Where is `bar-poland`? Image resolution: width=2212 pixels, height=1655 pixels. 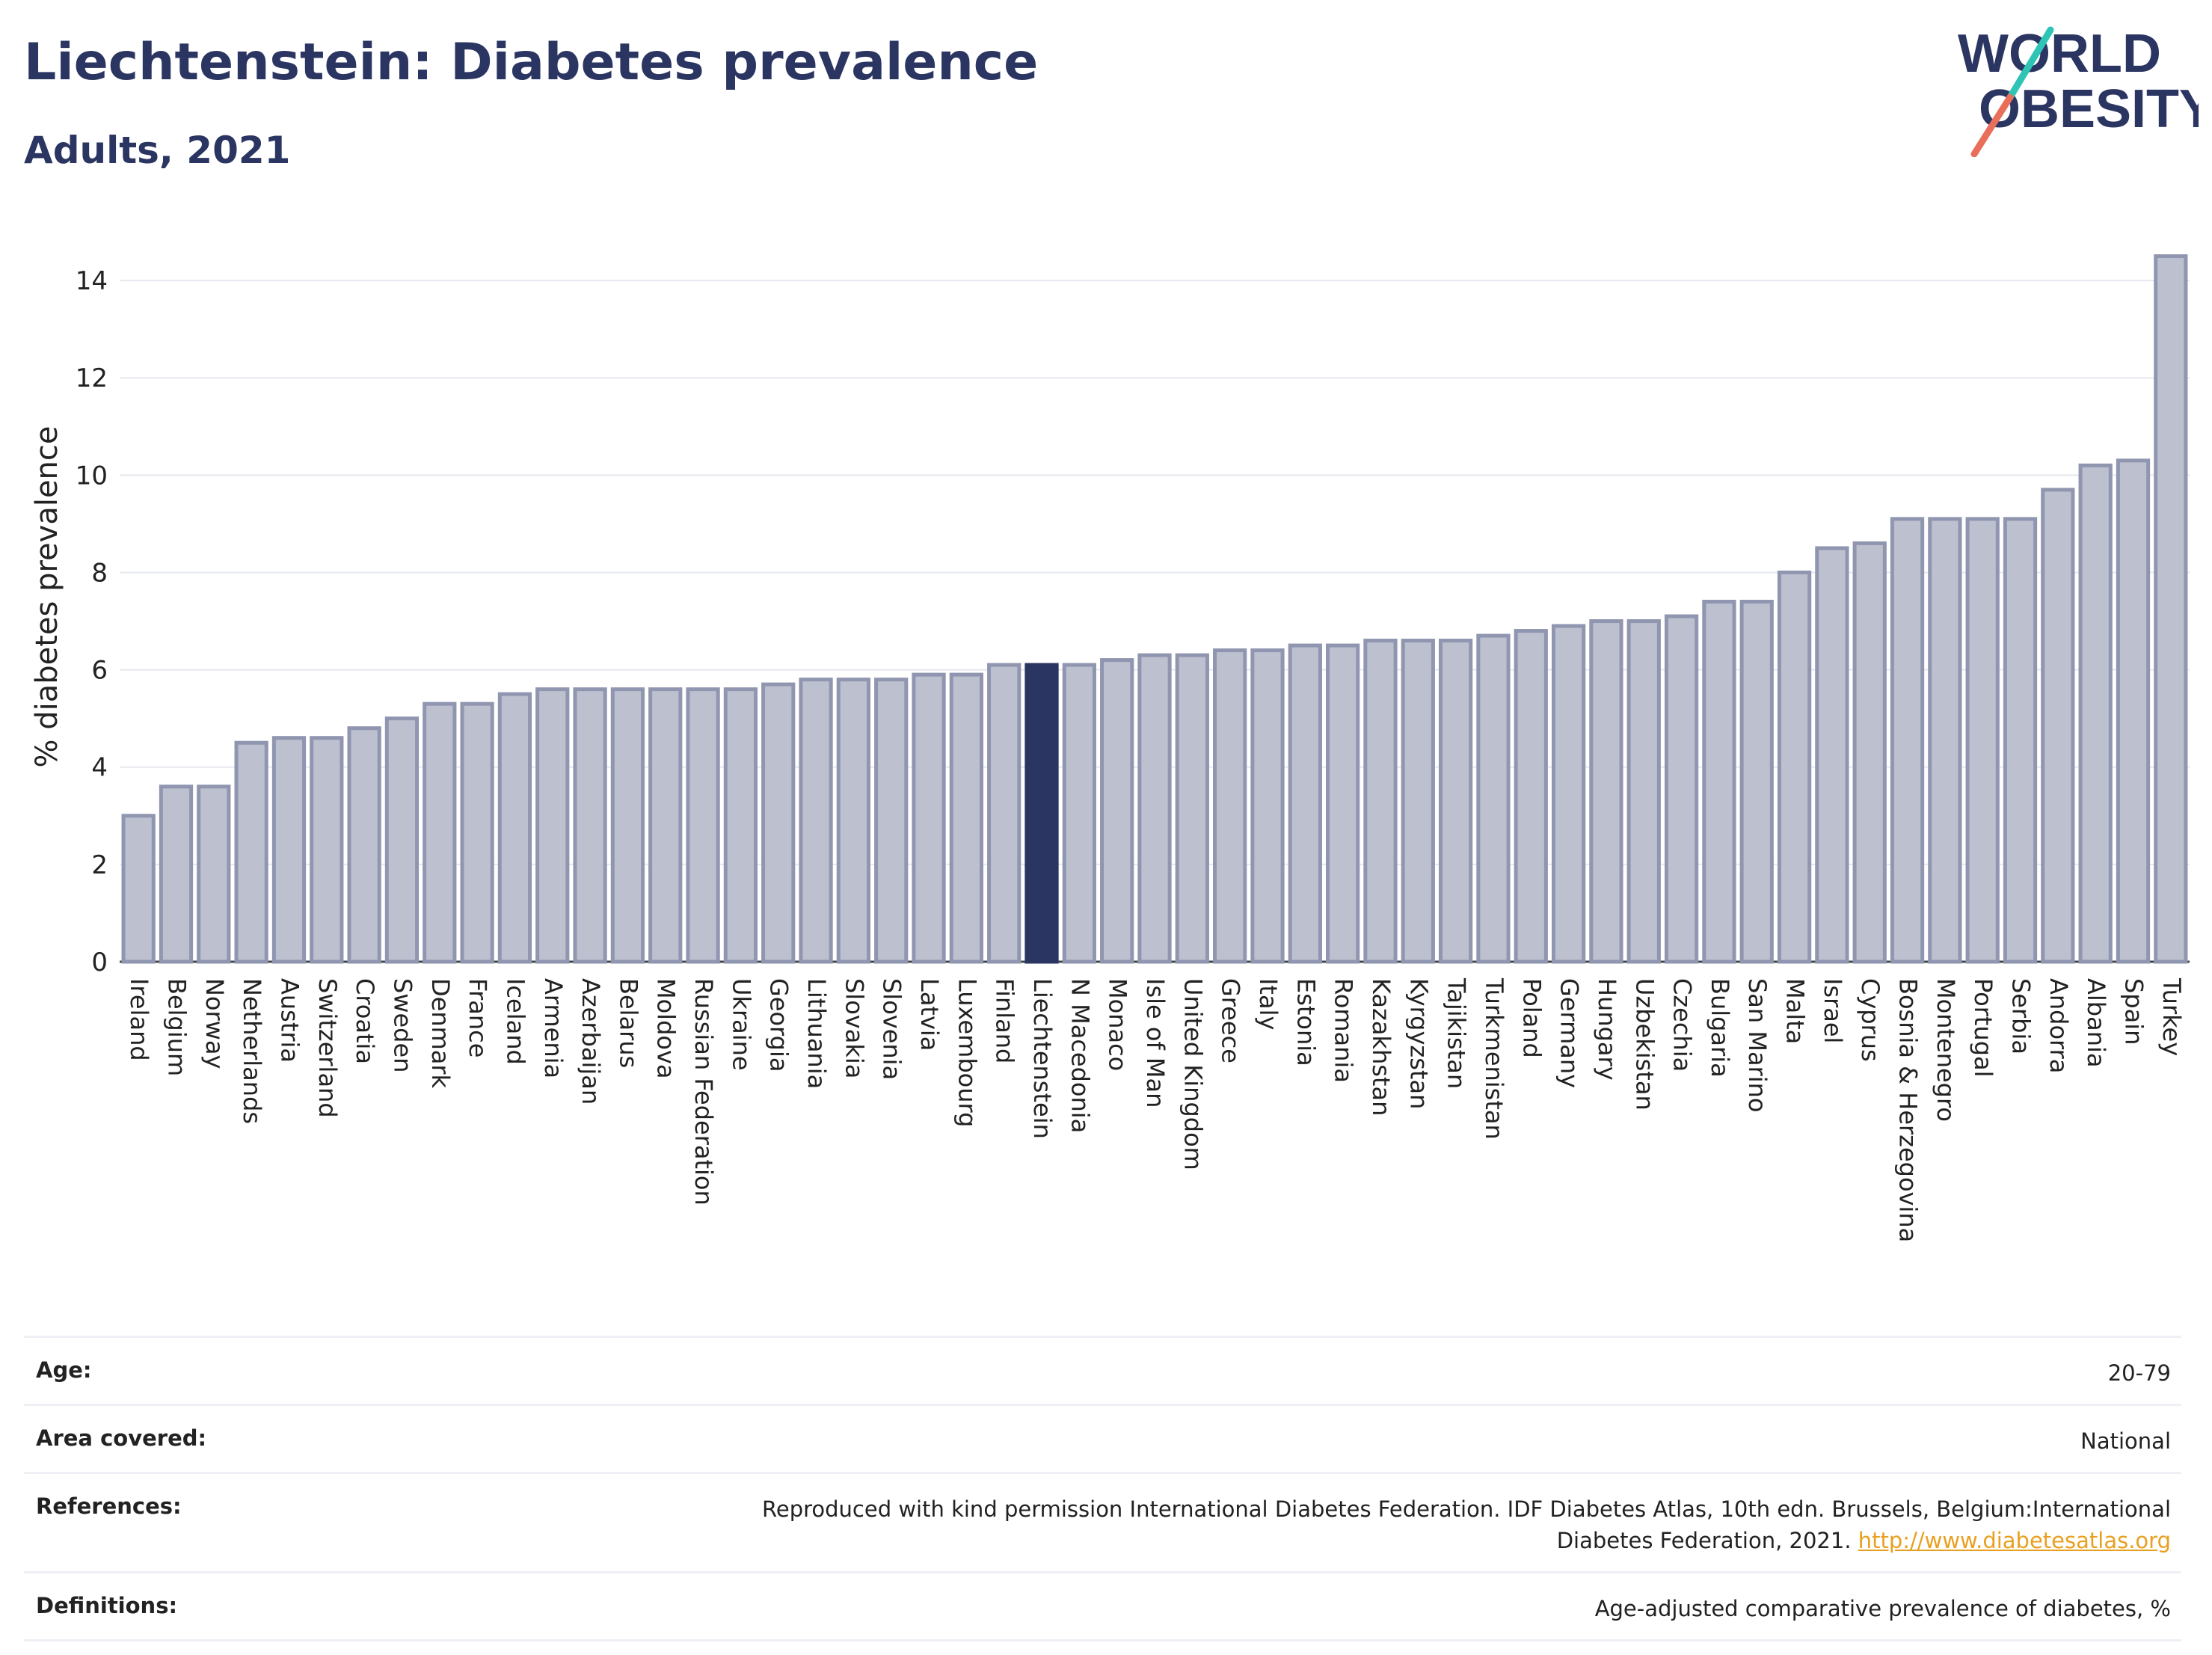 bar-poland is located at coordinates (1531, 796).